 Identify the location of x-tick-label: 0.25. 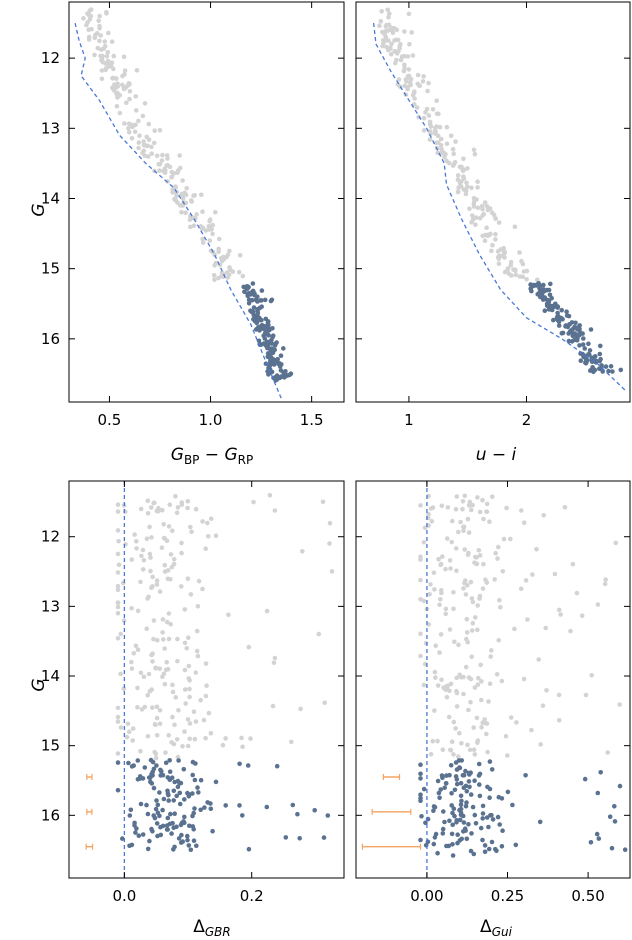
(507, 896).